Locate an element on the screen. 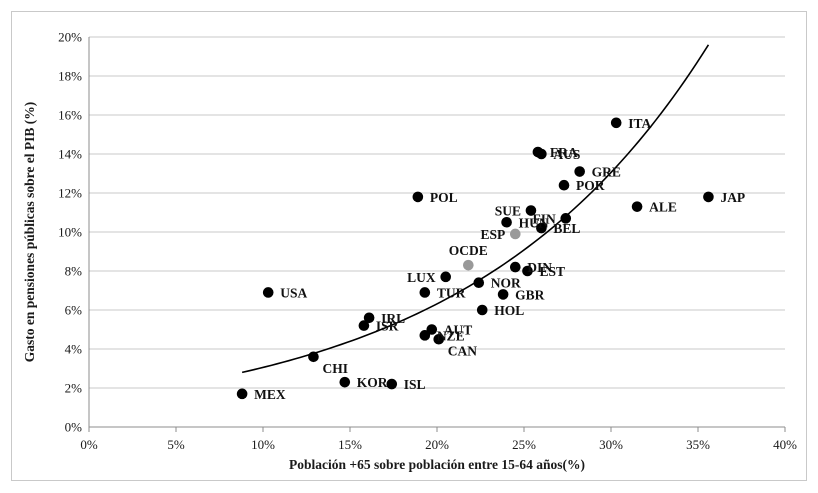  data-point-isr is located at coordinates (364, 325).